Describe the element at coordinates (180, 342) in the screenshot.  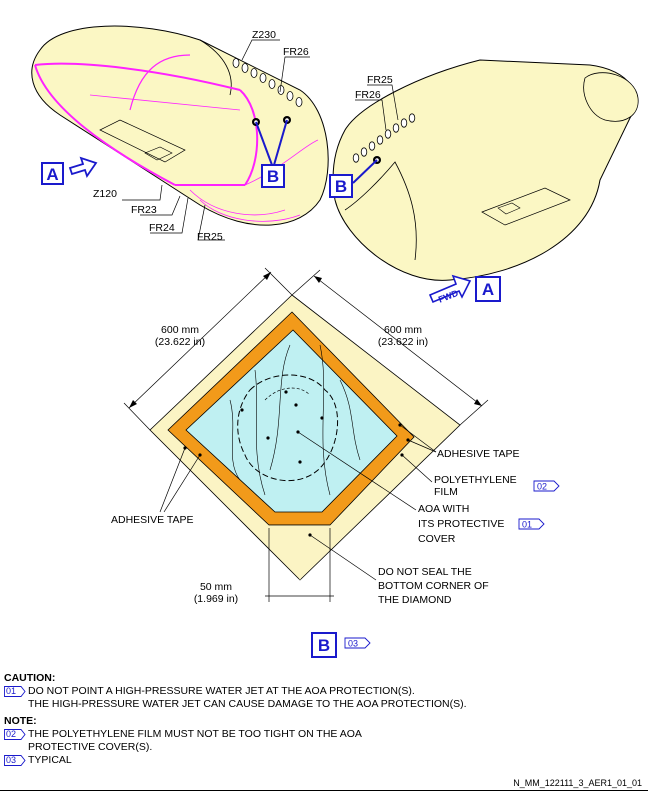
I see `dim-left-in: (23.622 in)` at that location.